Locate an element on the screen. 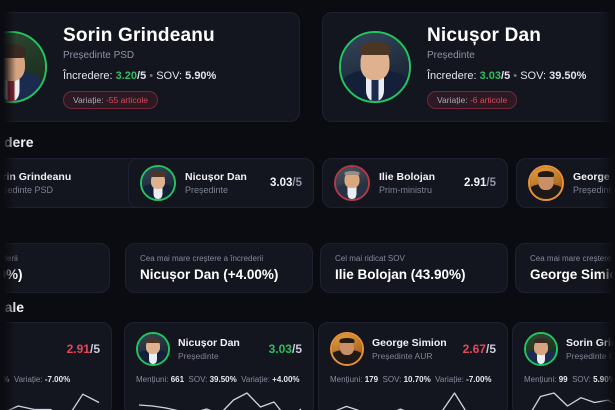 The height and width of the screenshot is (410, 615). variation-badge: Variație: -55 articole is located at coordinates (110, 99).